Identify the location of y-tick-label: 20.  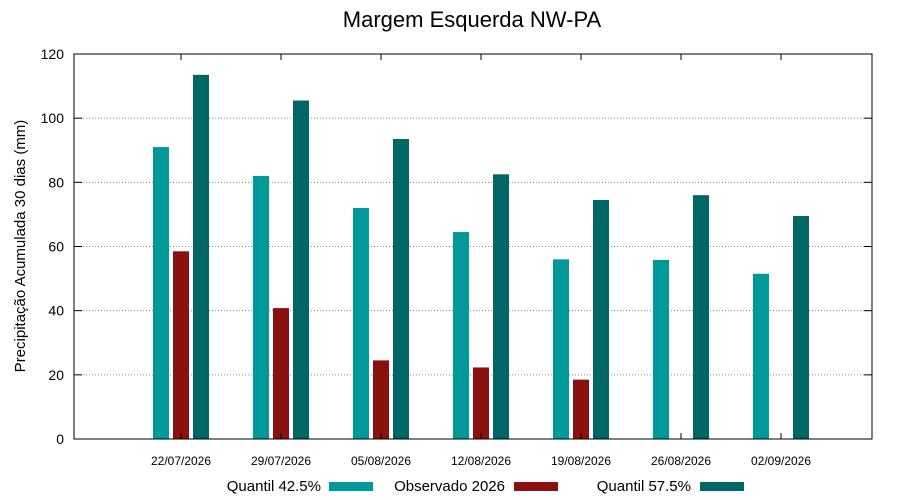
(56, 375).